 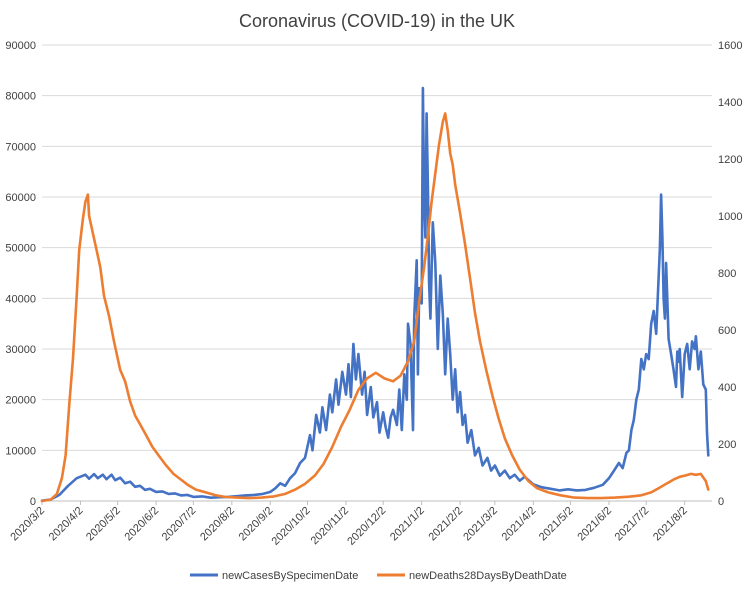 What do you see at coordinates (727, 445) in the screenshot?
I see `y-tick-label-right: 200` at bounding box center [727, 445].